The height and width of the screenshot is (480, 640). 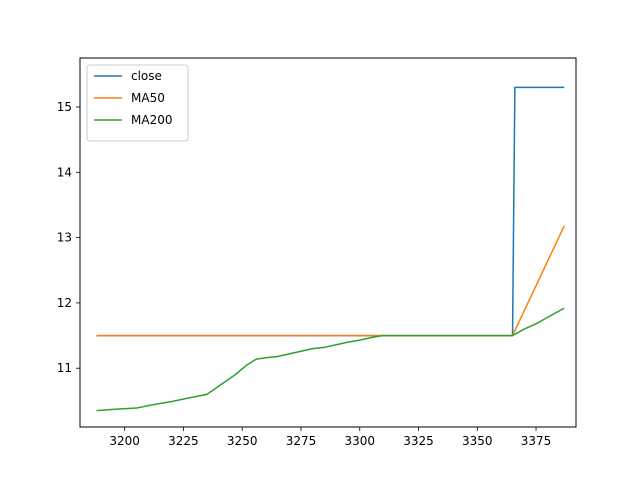 What do you see at coordinates (124, 441) in the screenshot?
I see `x-tick-label: 3200` at bounding box center [124, 441].